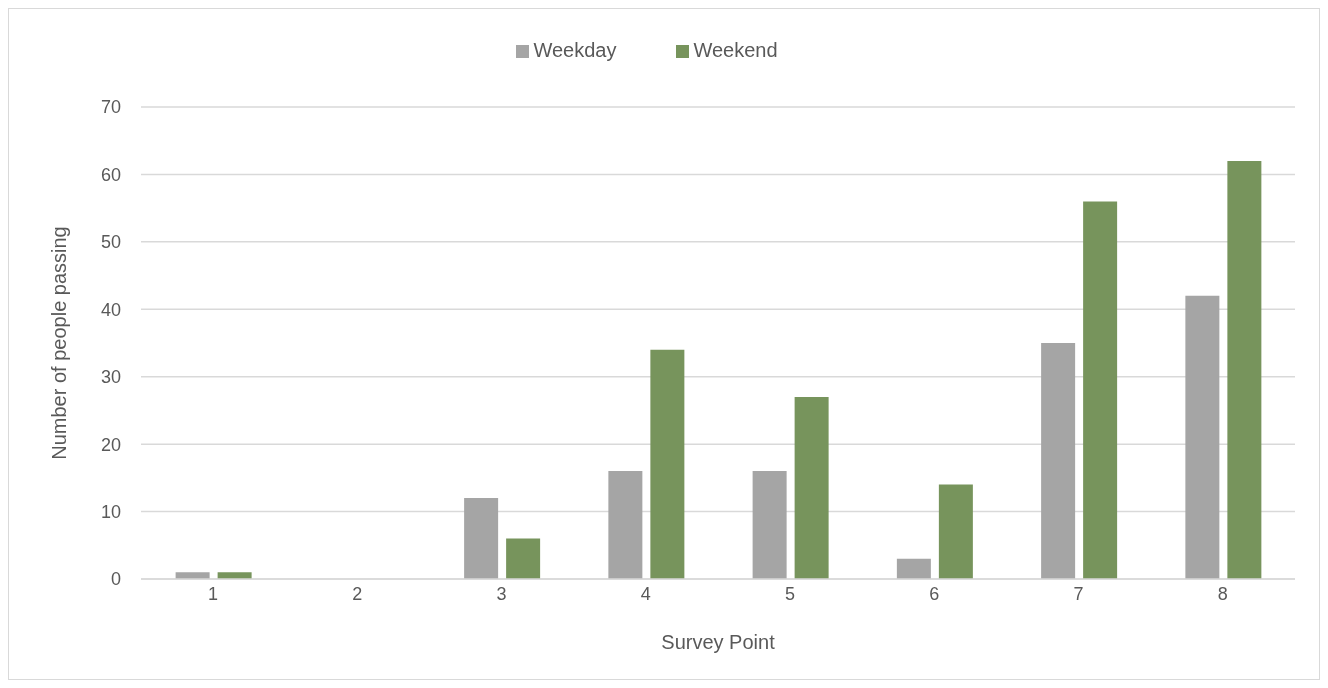  I want to click on x-tick-label: 8, so click(1222, 593).